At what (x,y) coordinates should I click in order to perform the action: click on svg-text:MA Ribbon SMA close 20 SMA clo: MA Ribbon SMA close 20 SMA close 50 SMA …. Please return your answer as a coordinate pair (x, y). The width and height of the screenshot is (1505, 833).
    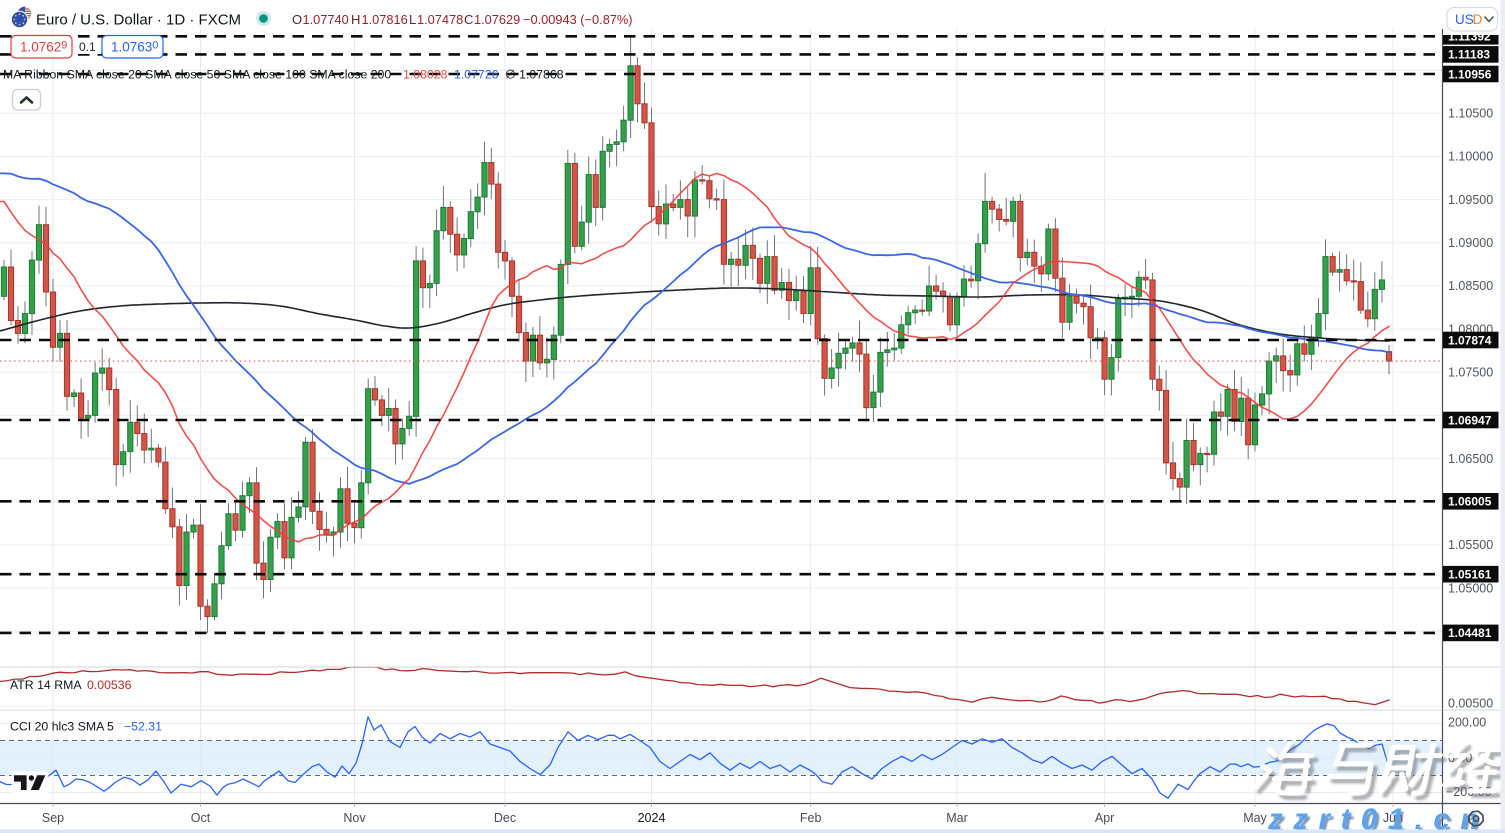
    Looking at the image, I should click on (197, 75).